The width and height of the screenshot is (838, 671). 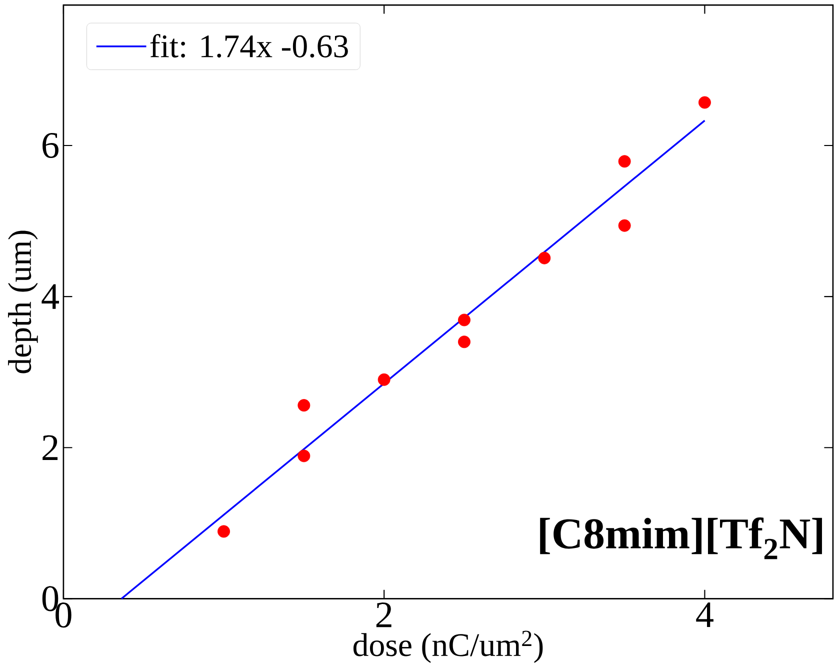 I want to click on y-axis-title: depth (um), so click(x=23, y=302).